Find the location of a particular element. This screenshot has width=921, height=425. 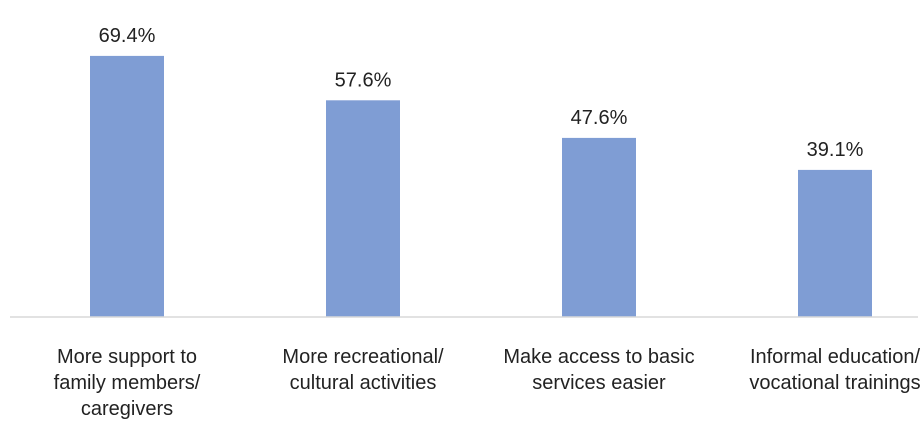

data-label-2: 57.6% is located at coordinates (363, 80).